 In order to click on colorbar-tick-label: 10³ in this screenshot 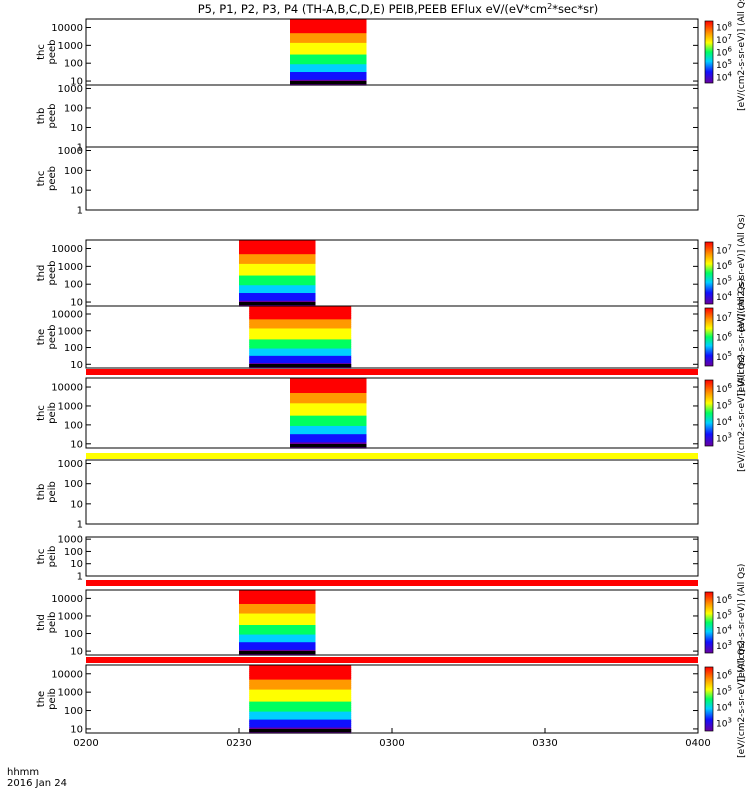, I will do `click(724, 437)`.